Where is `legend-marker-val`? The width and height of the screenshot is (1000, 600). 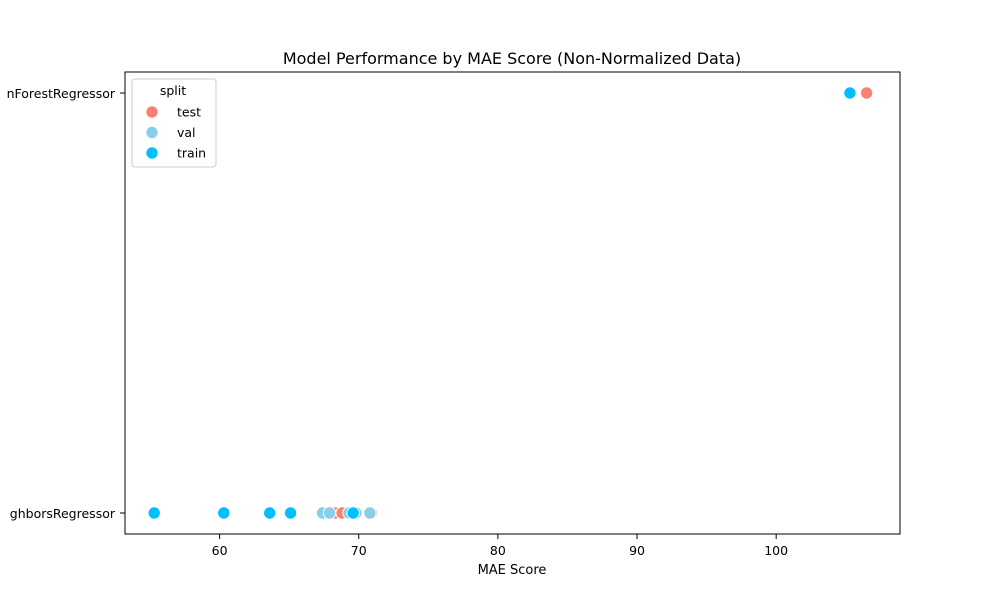 legend-marker-val is located at coordinates (152, 132).